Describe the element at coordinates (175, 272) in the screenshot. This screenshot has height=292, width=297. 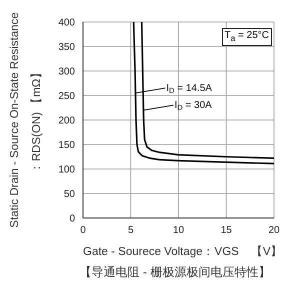
I see `text: 【导通电阻 - 栅极源极间电压特性】` at that location.